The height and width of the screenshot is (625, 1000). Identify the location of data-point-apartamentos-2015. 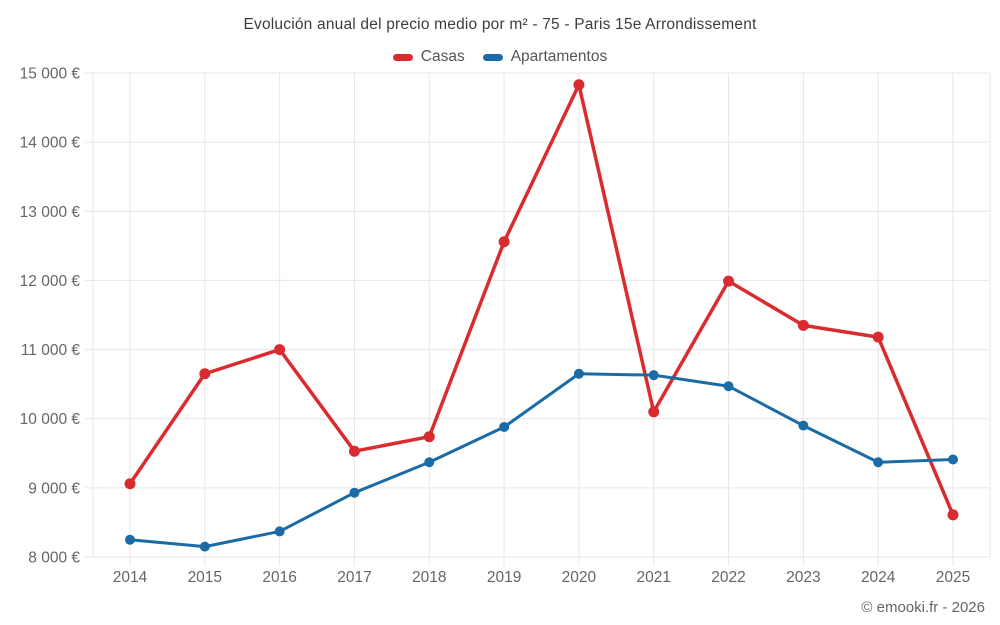
(204, 546).